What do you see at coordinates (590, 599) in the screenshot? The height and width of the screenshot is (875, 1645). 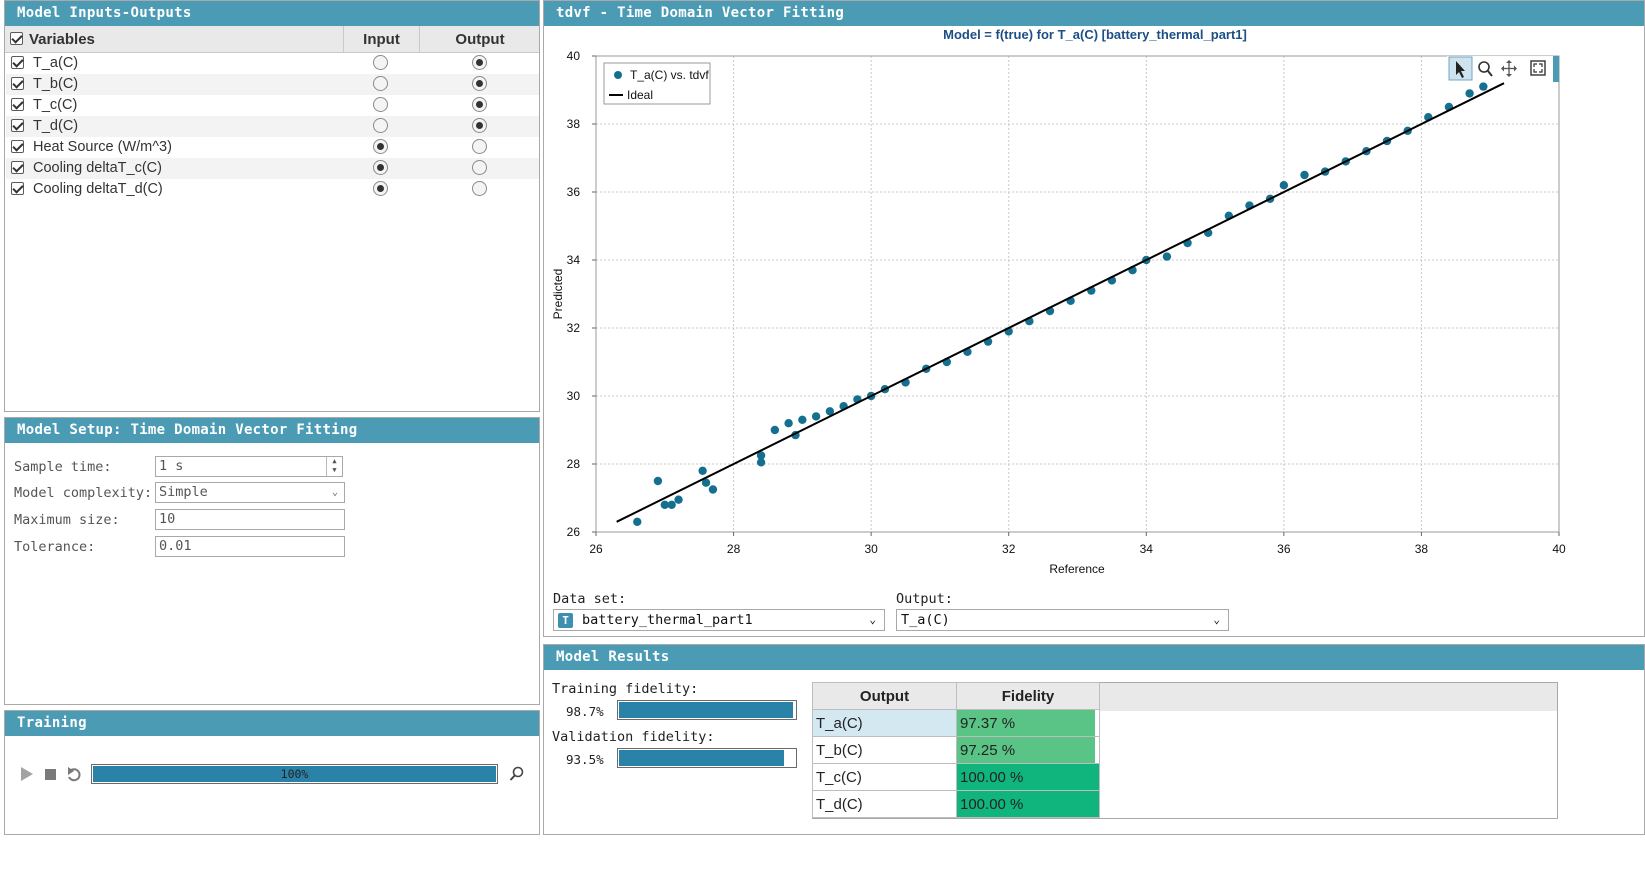 I see `dataset-label: Data set:` at bounding box center [590, 599].